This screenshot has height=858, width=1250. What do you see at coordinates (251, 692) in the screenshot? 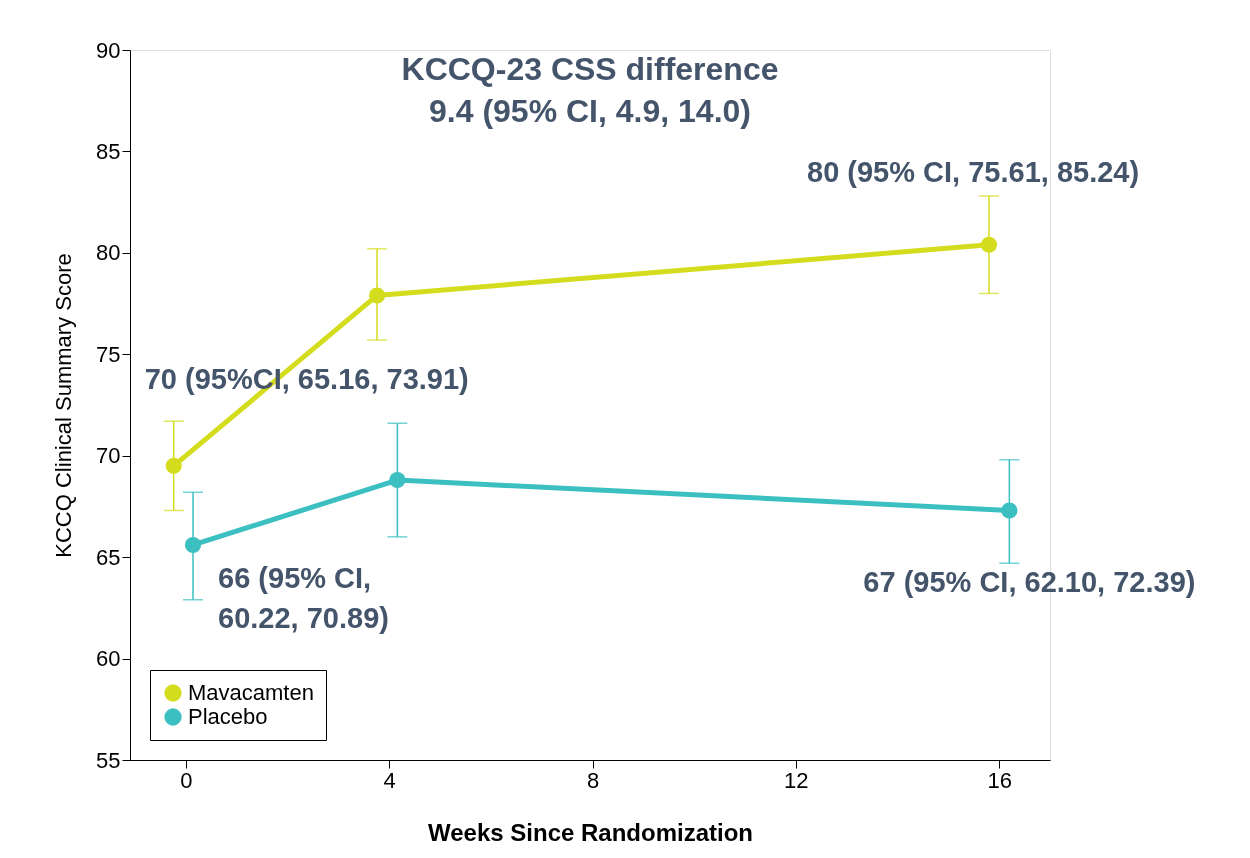
I see `legend-label: Mavacamten` at bounding box center [251, 692].